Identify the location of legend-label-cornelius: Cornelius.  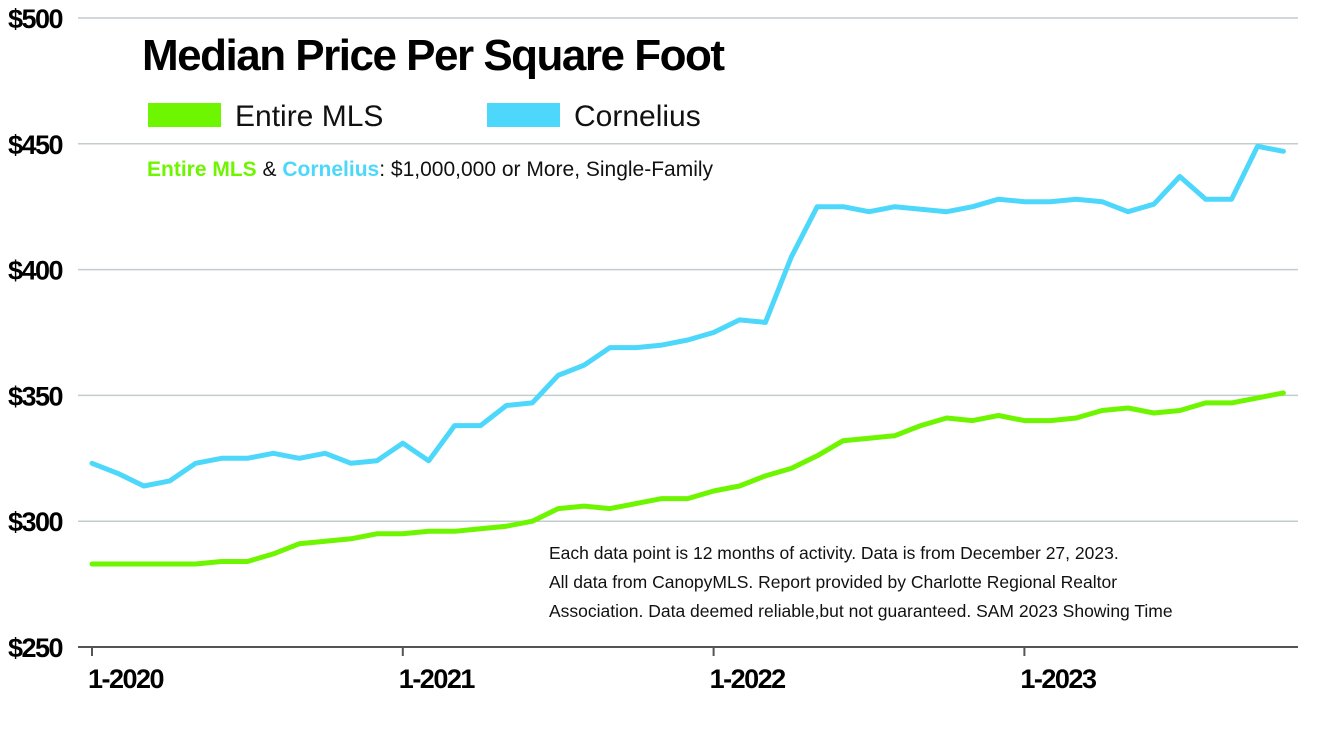
(637, 116).